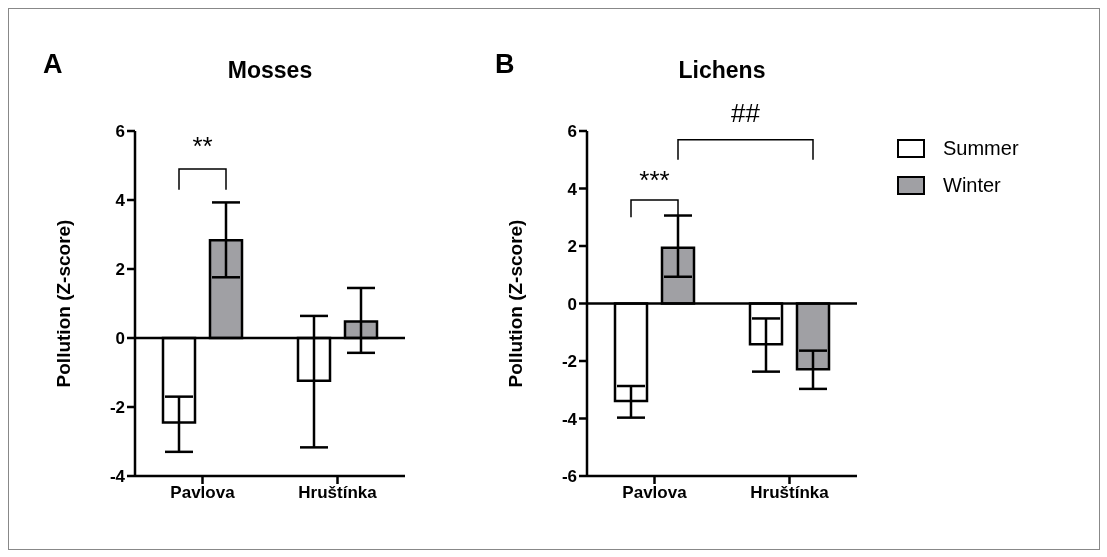  What do you see at coordinates (270, 70) in the screenshot?
I see `chart-title: Mosses` at bounding box center [270, 70].